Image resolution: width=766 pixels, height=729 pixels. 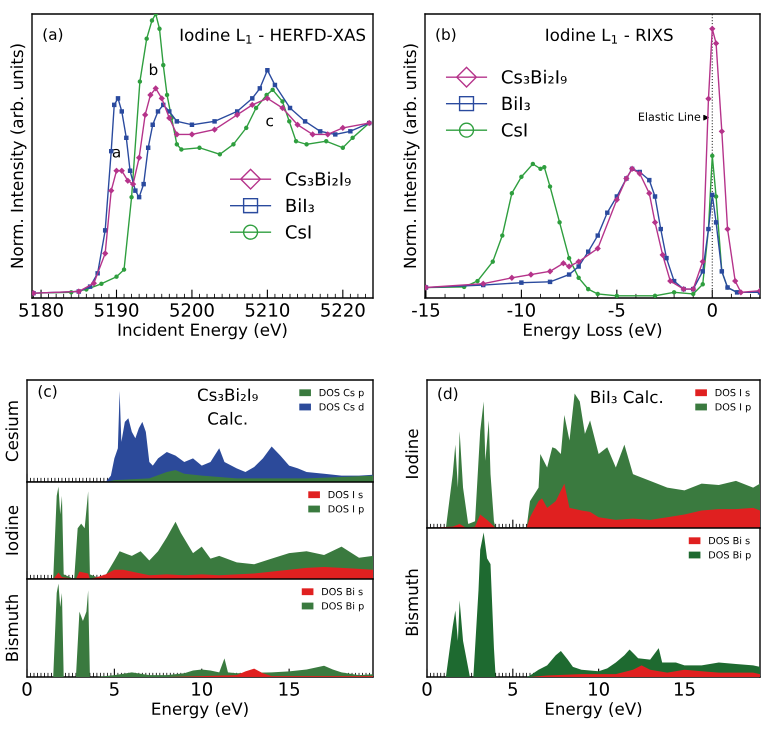 What do you see at coordinates (343, 310) in the screenshot?
I see `x-tick-label: 5220` at bounding box center [343, 310].